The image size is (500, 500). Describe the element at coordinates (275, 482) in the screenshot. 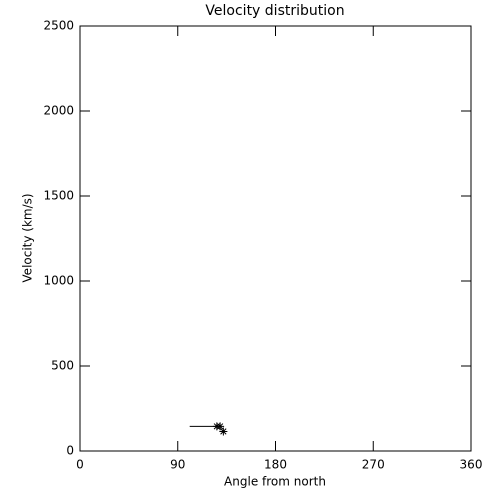

I see `x-axis-label: Angle from north` at that location.